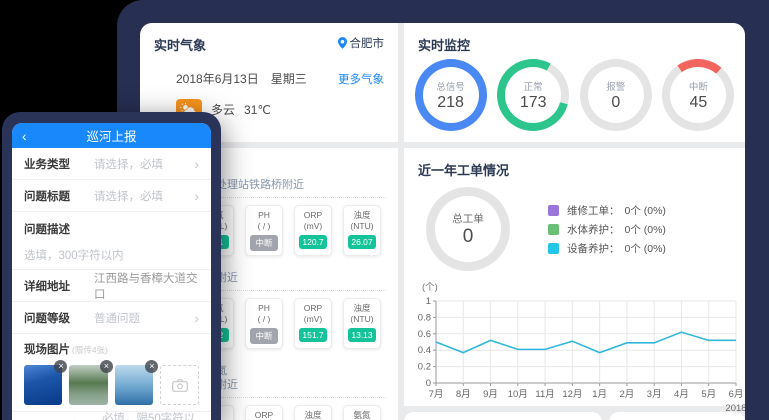 The width and height of the screenshot is (769, 420). What do you see at coordinates (450, 95) in the screenshot?
I see `gauge-total-signal: 总信号 218` at bounding box center [450, 95].